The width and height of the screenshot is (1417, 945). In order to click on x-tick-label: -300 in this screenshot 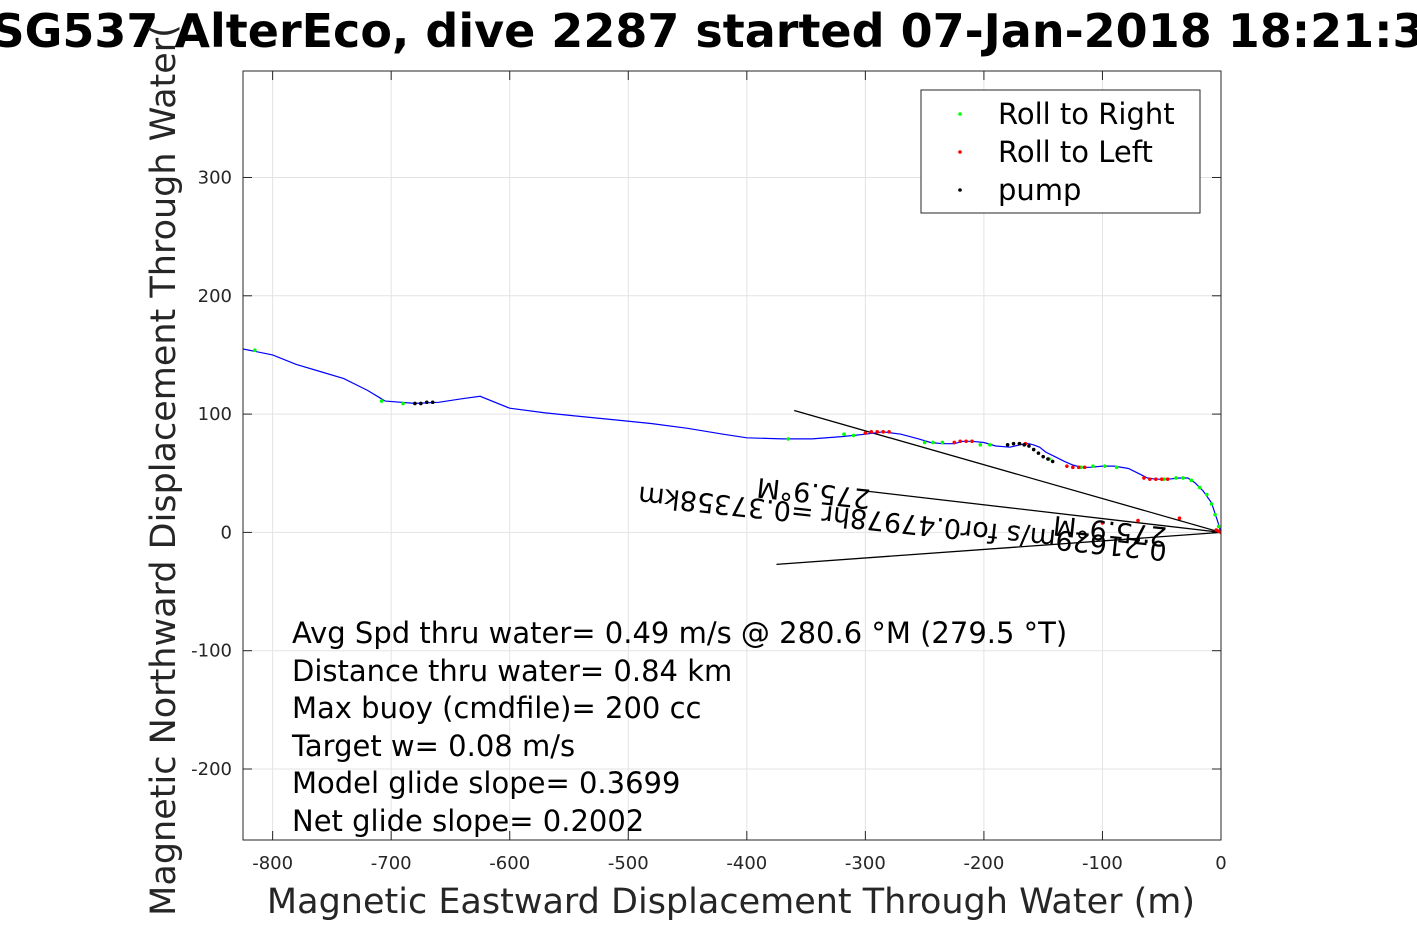, I will do `click(865, 863)`.